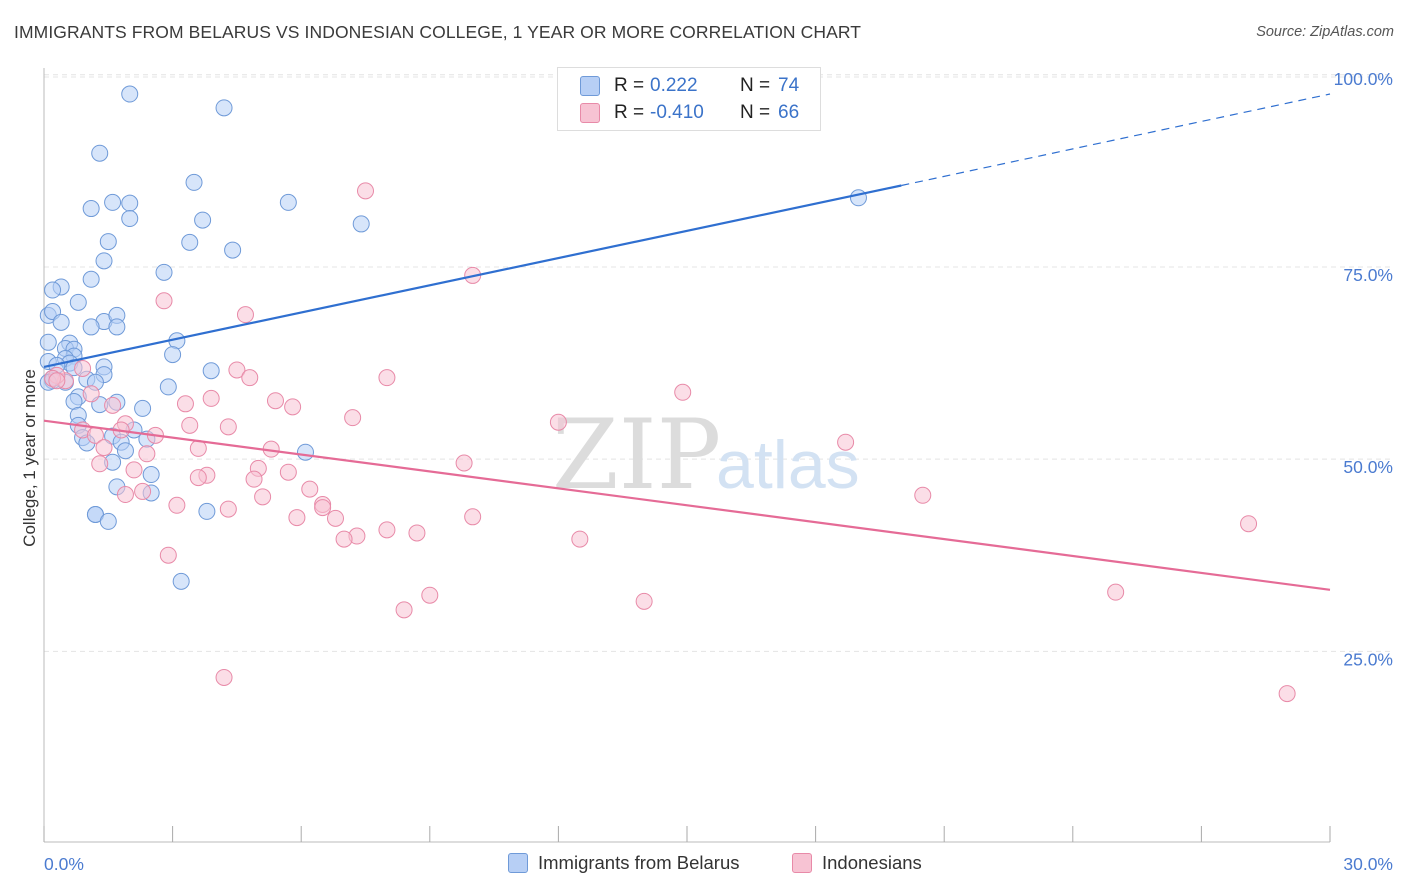  I want to click on r-value: 0.222, so click(674, 85).